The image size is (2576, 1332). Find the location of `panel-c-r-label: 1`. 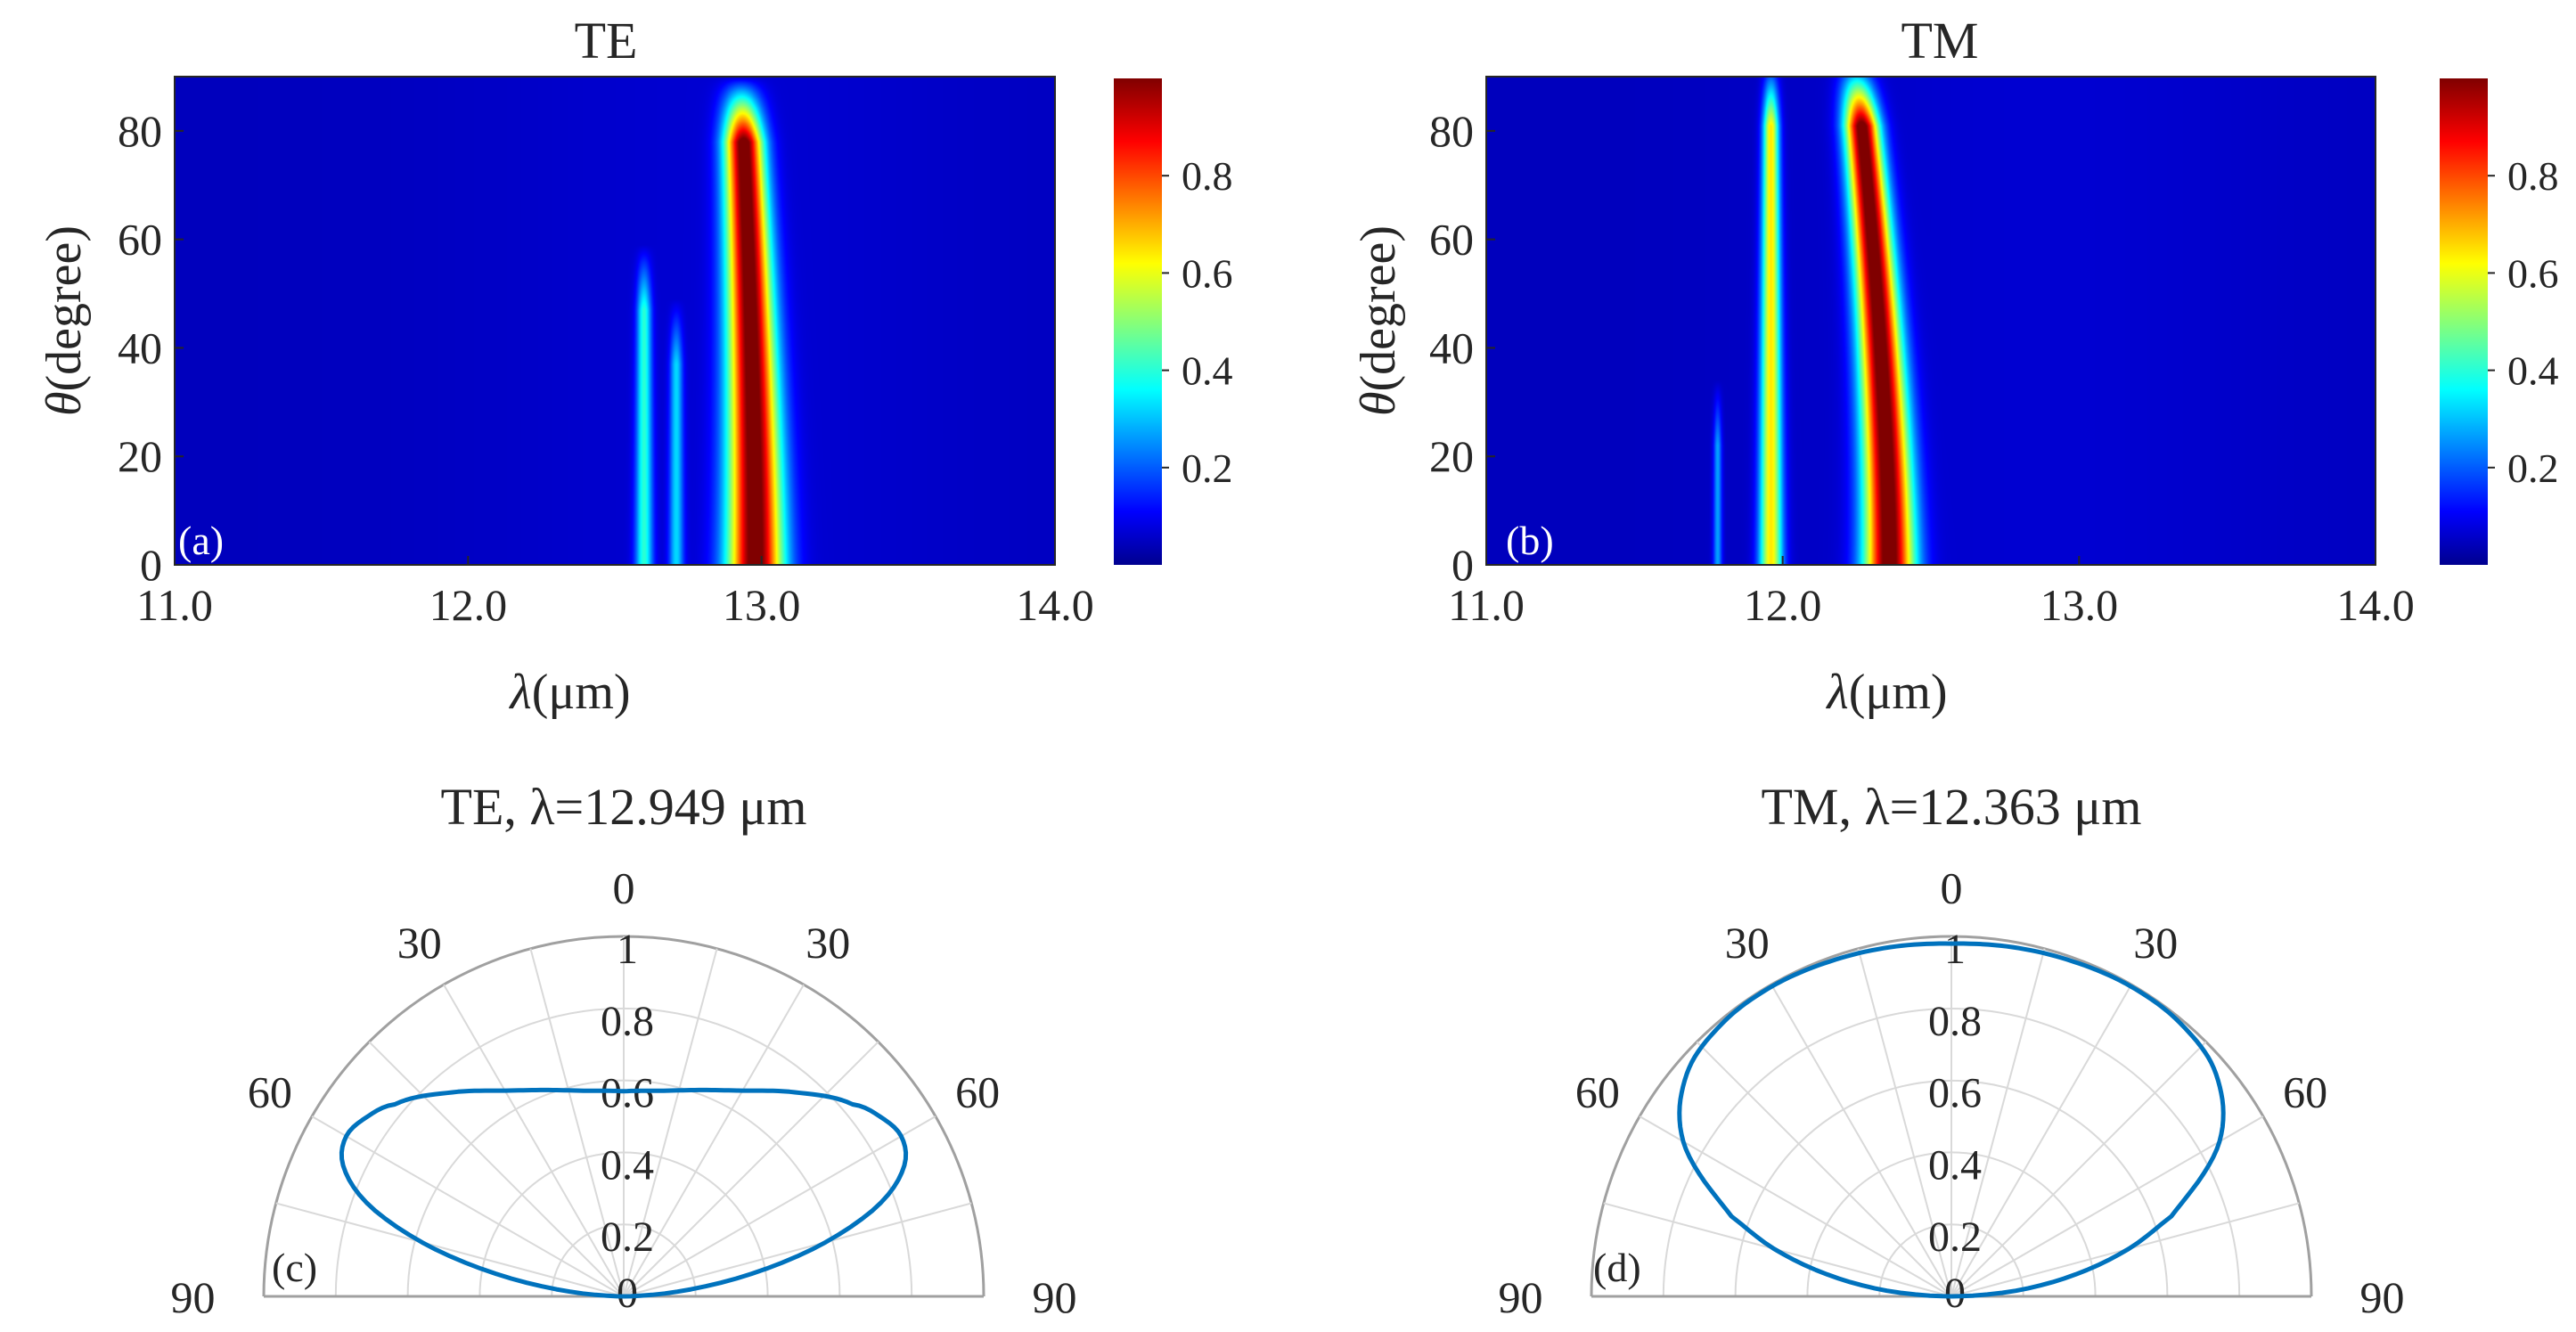

panel-c-r-label: 1 is located at coordinates (627, 950).